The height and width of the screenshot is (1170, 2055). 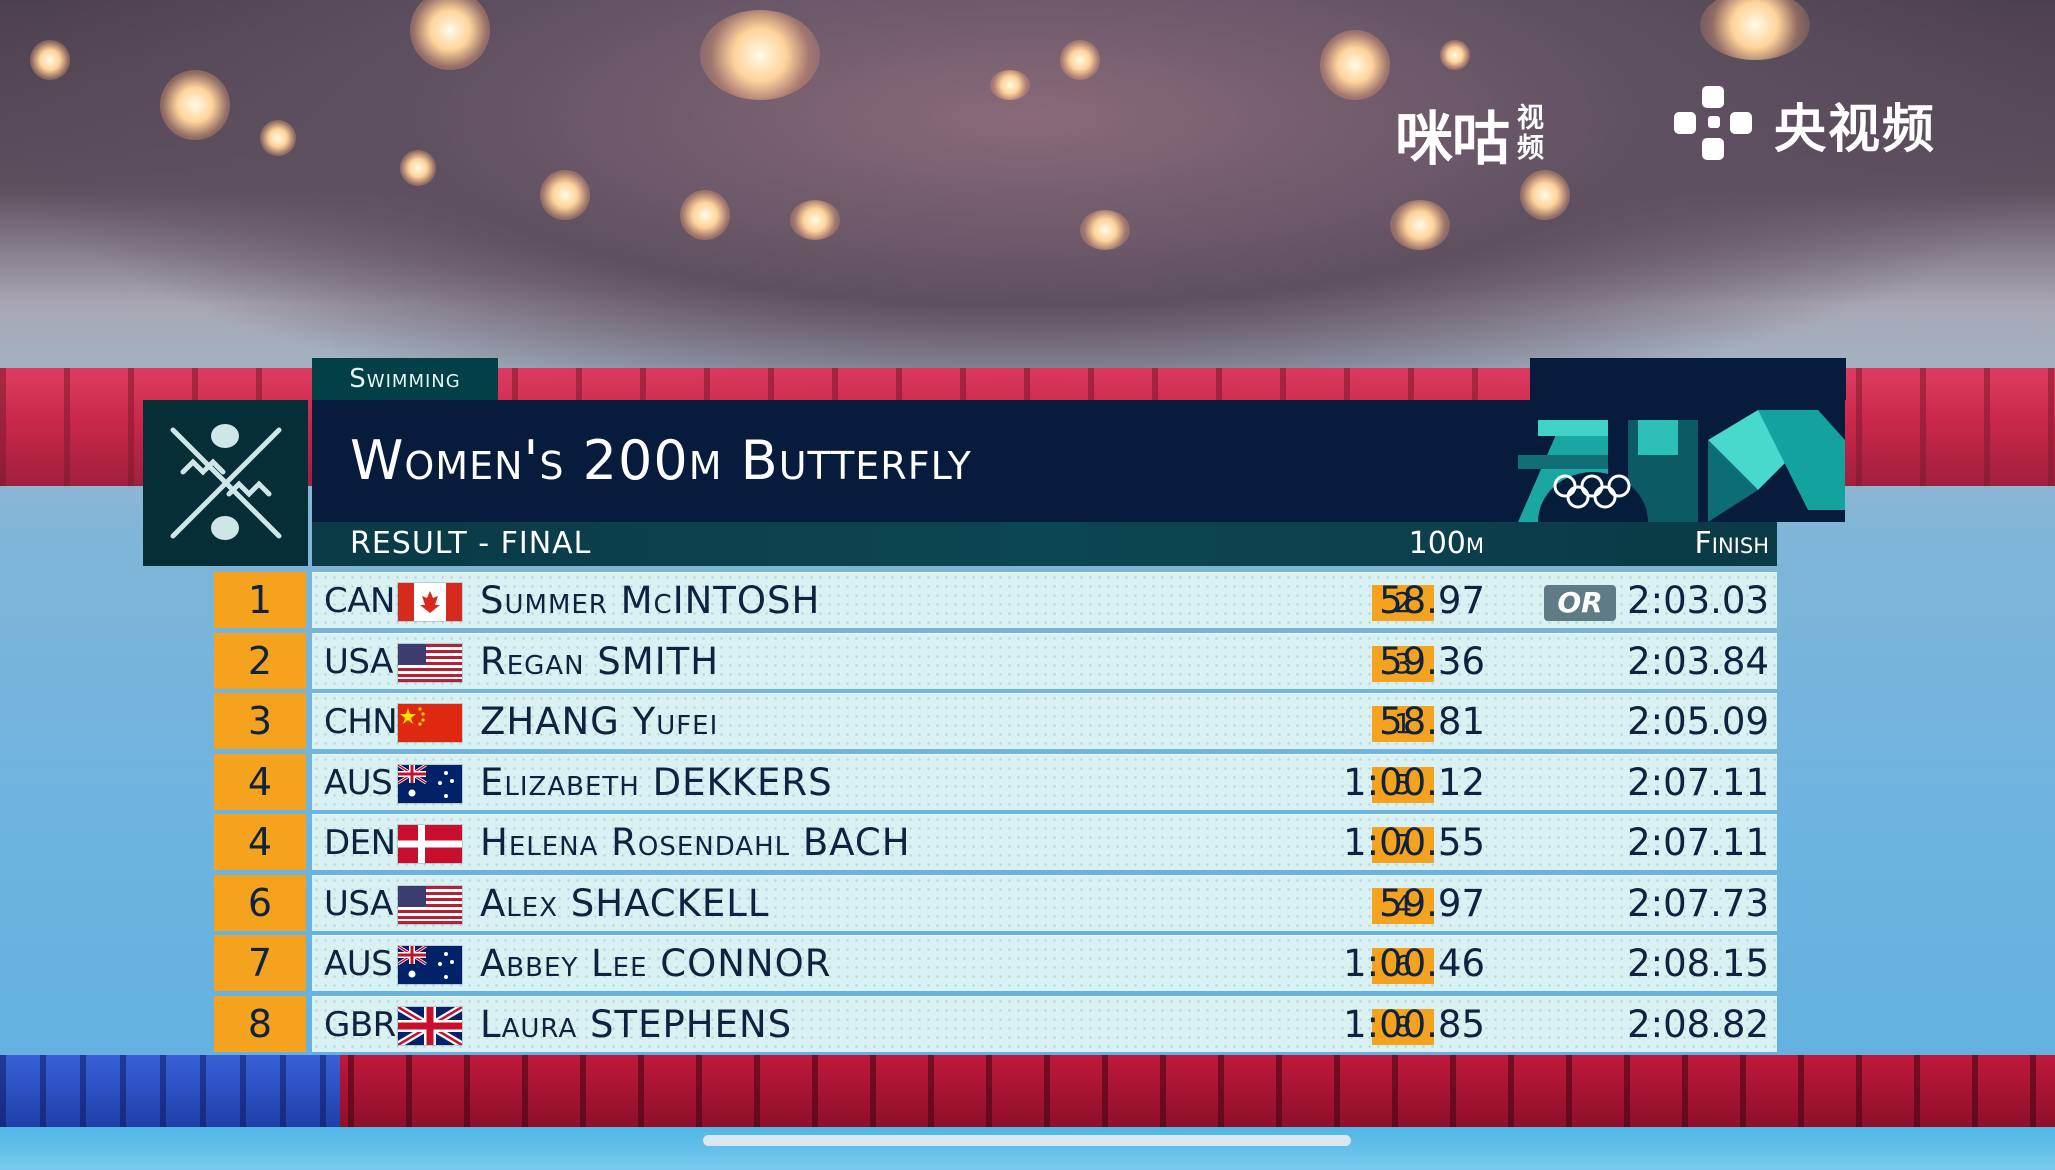 I want to click on split-rank: 4, so click(x=1403, y=905).